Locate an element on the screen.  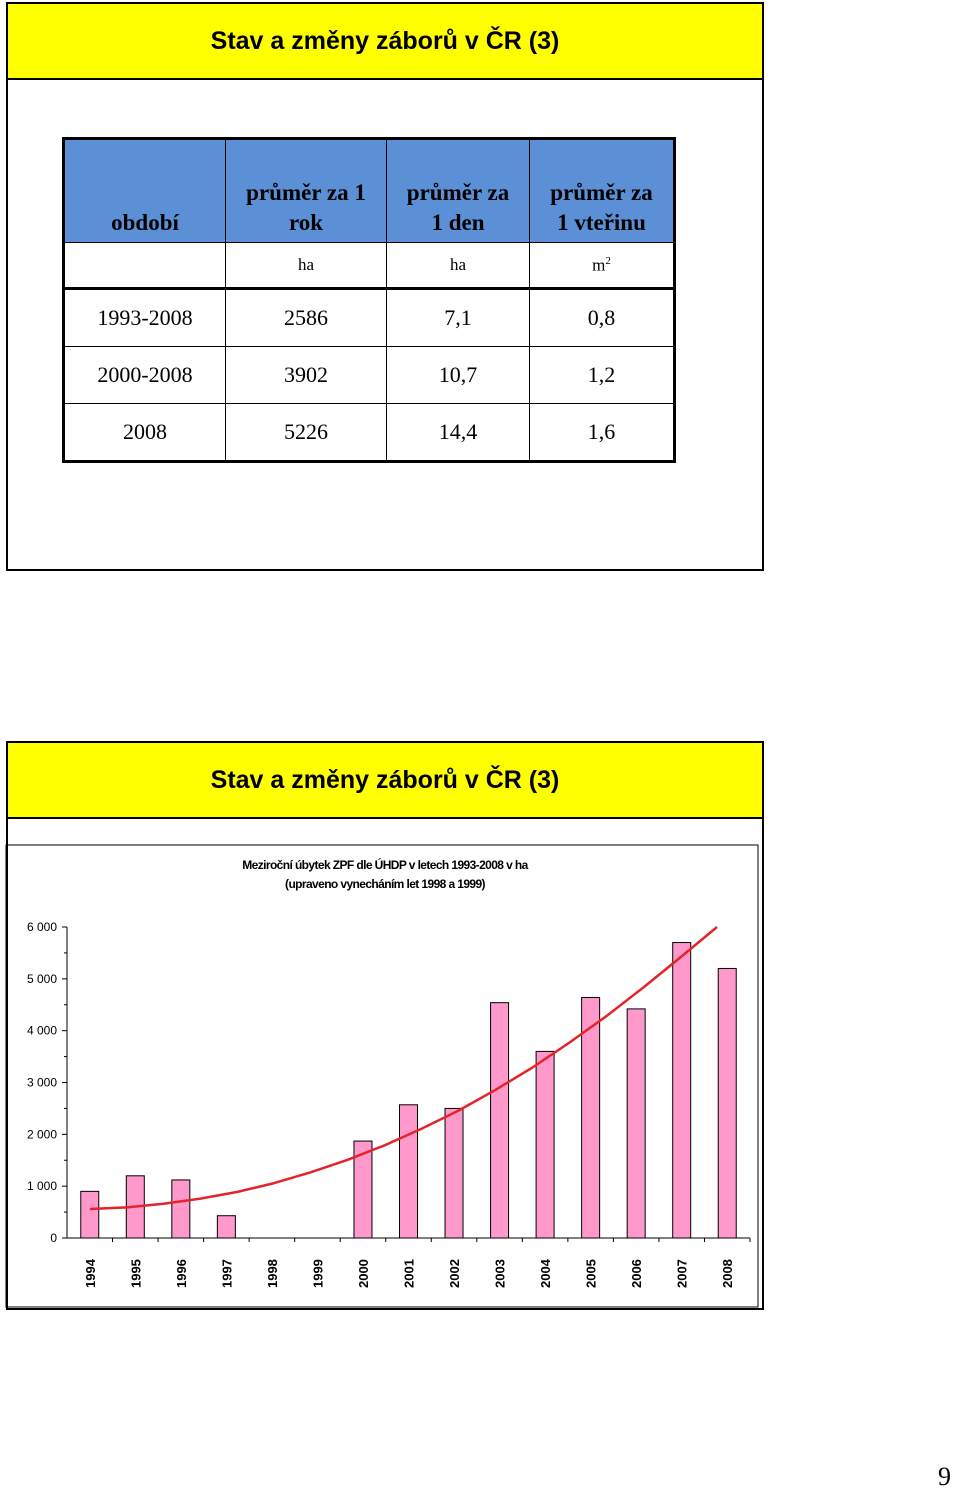
header-per-year: průměr za 1 rok is located at coordinates (306, 190).